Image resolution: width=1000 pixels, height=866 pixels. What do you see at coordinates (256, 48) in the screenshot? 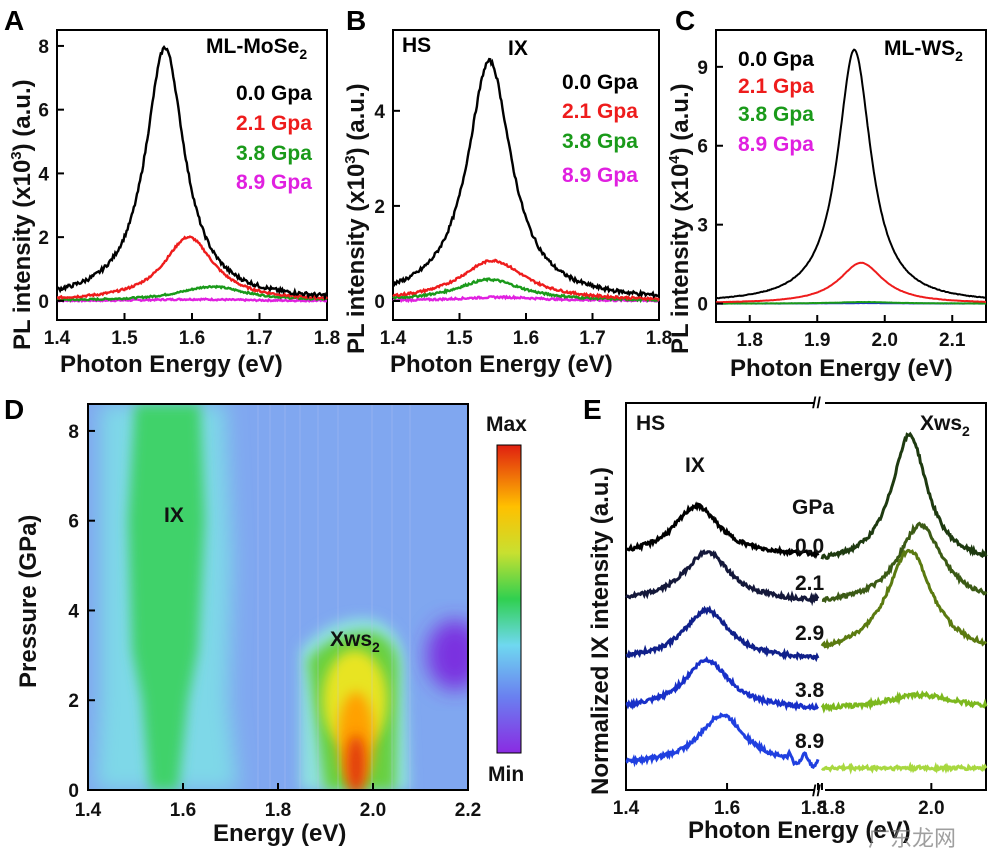
I see `panel-a-title: ML-MoSe2` at bounding box center [256, 48].